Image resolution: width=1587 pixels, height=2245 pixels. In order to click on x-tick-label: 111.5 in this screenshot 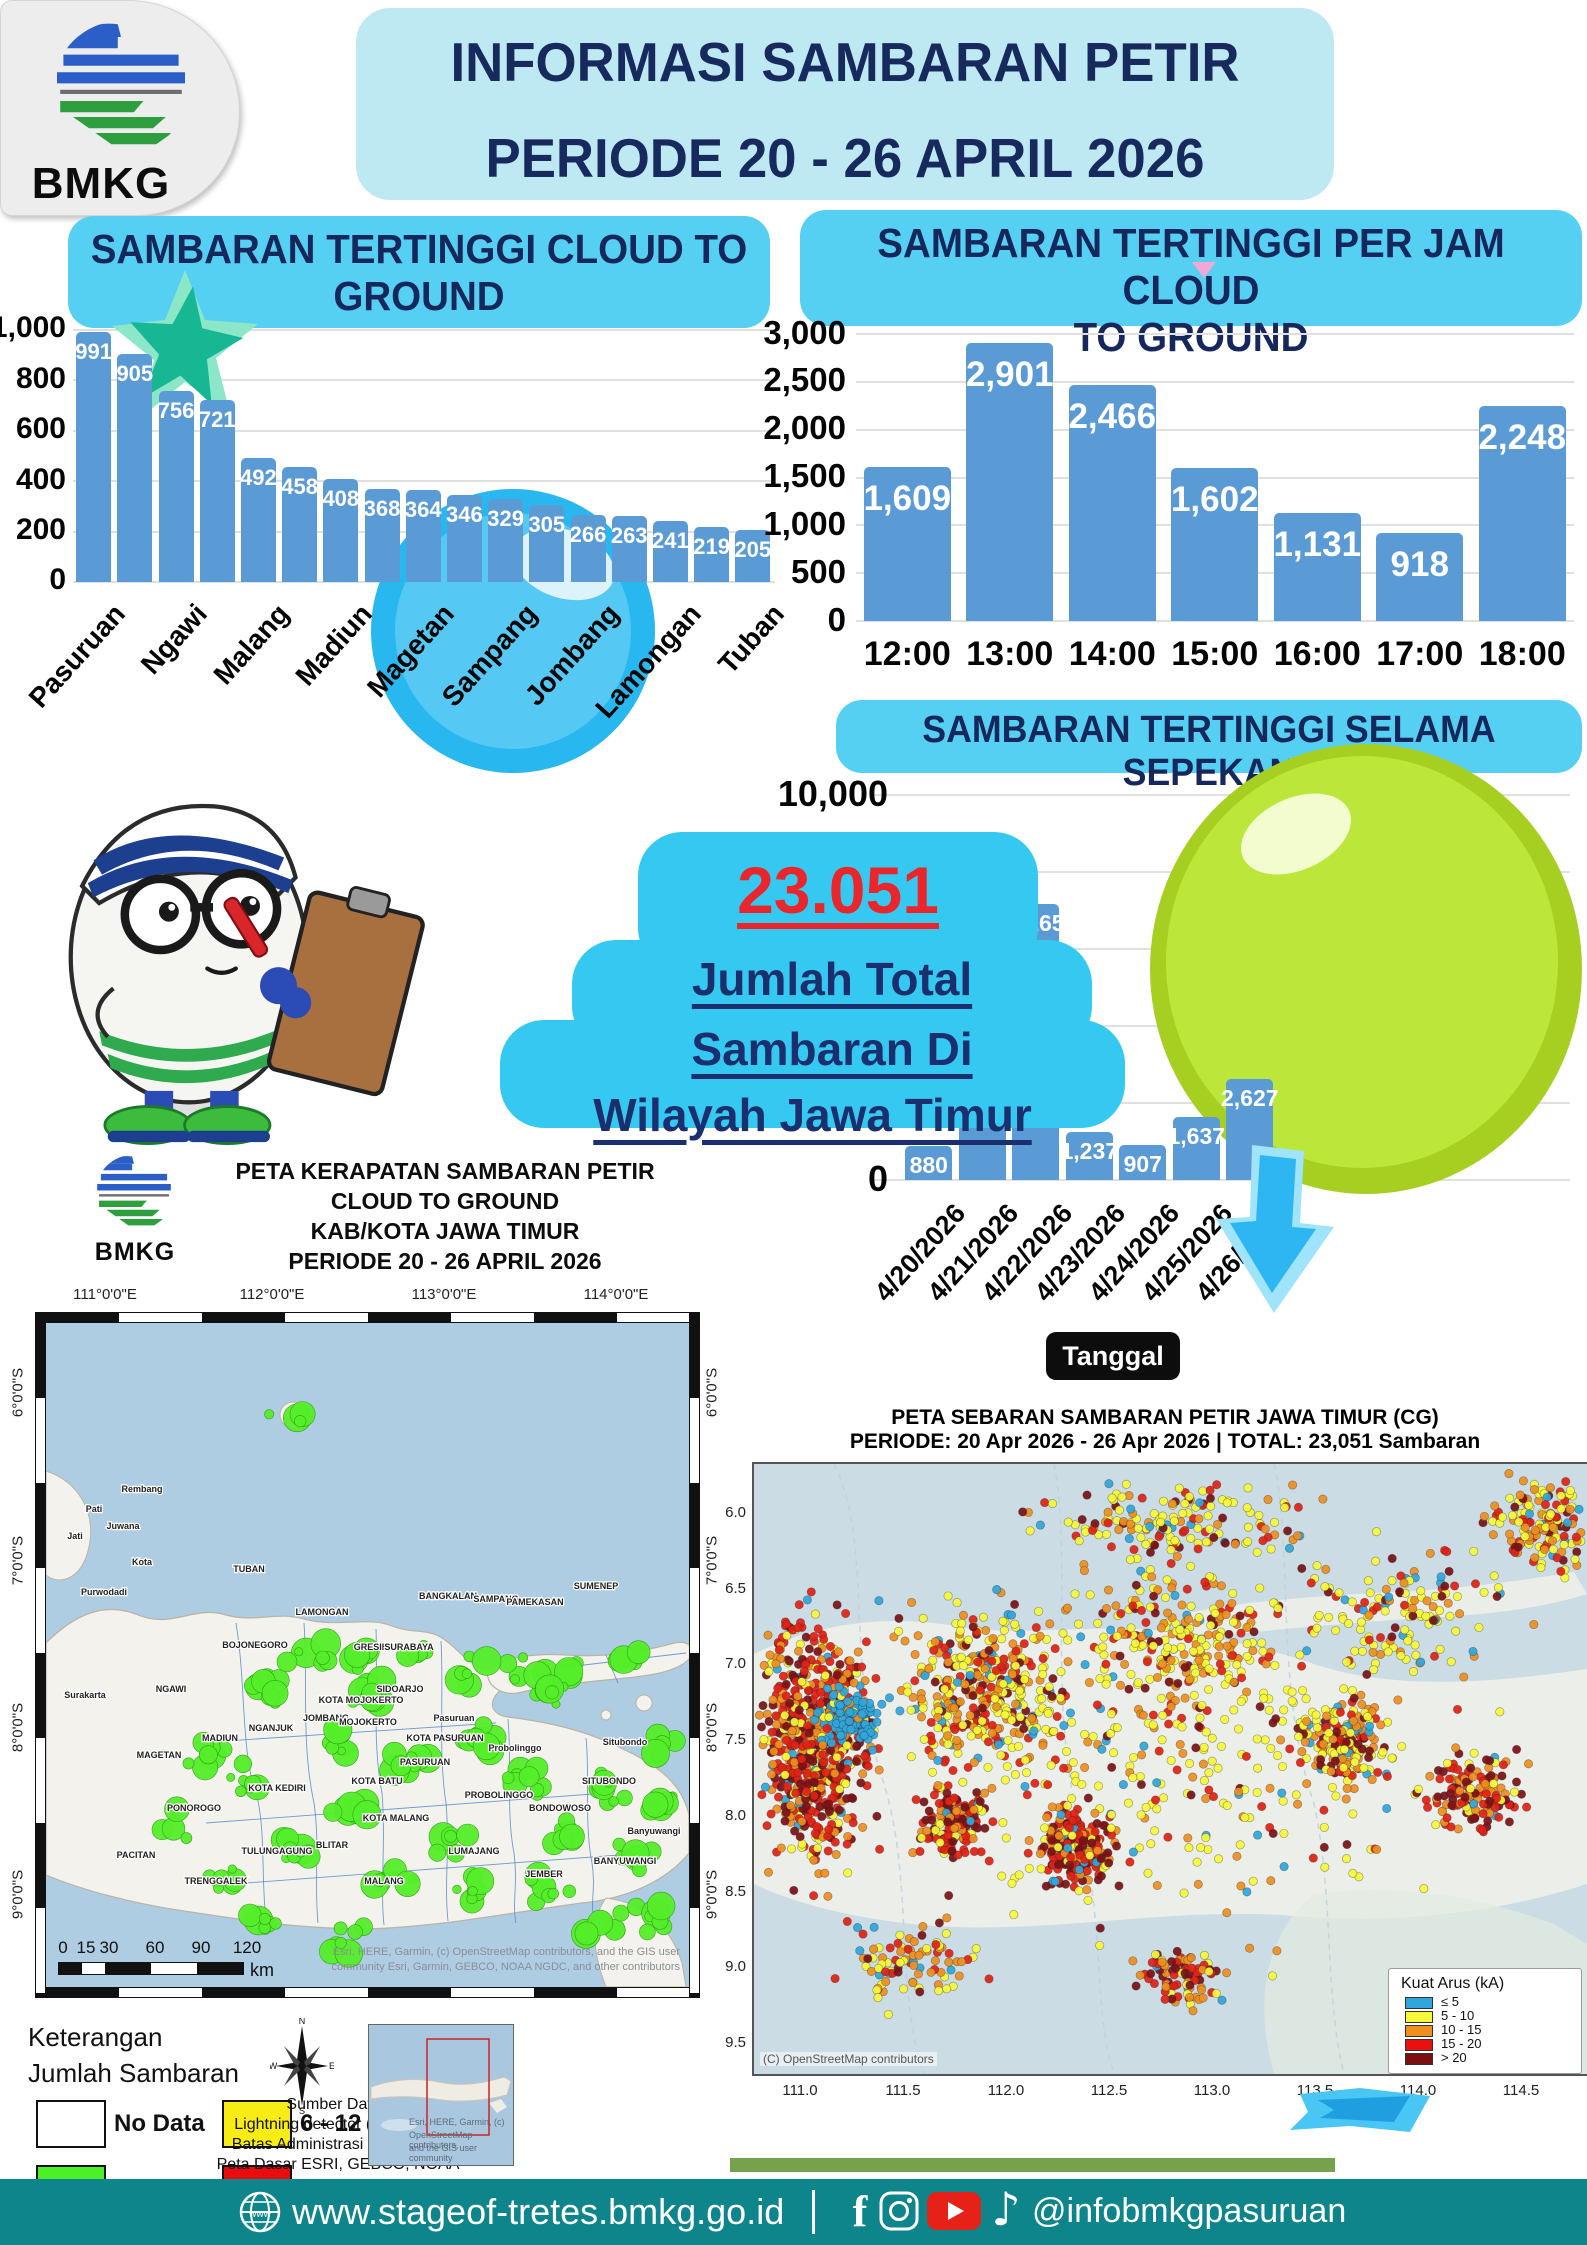, I will do `click(903, 2090)`.